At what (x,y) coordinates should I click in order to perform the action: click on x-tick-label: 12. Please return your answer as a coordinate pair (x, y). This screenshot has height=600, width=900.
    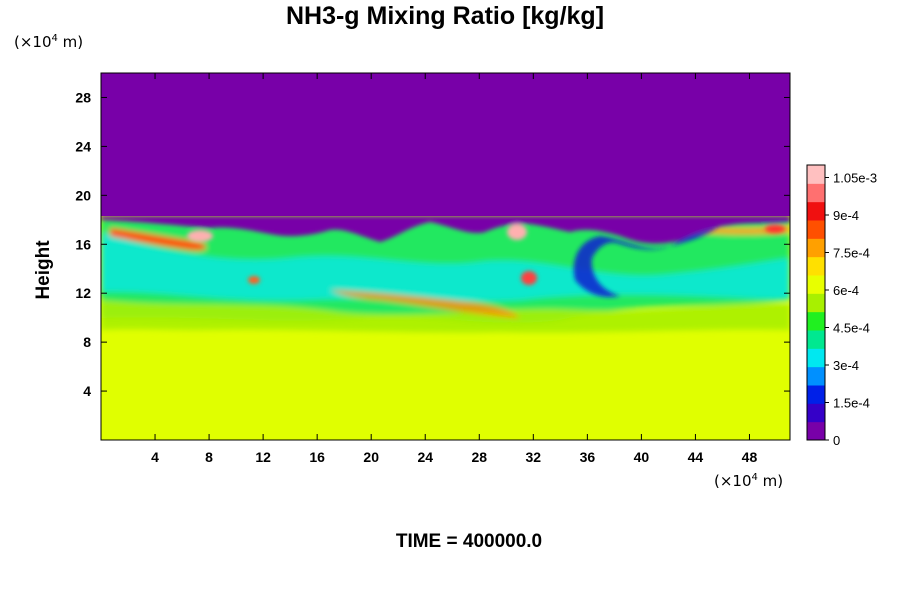
    Looking at the image, I should click on (263, 457).